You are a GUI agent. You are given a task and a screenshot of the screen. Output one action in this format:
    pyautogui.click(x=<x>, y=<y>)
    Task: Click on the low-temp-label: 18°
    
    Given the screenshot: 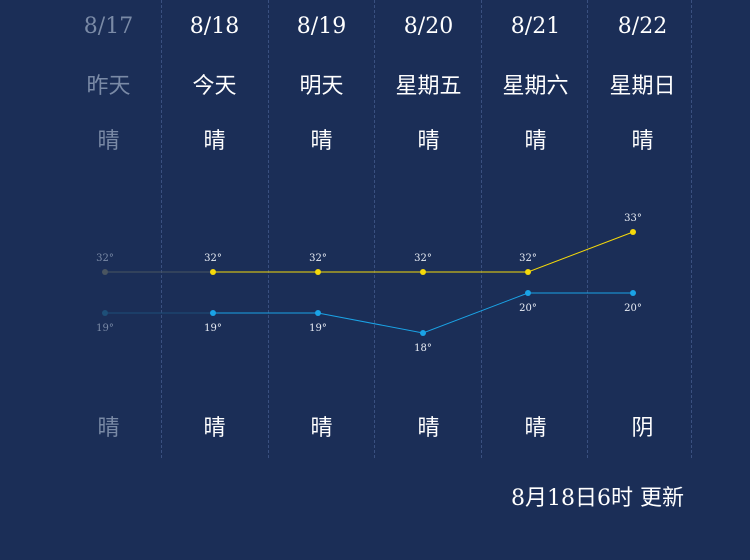 What is the action you would take?
    pyautogui.click(x=423, y=348)
    